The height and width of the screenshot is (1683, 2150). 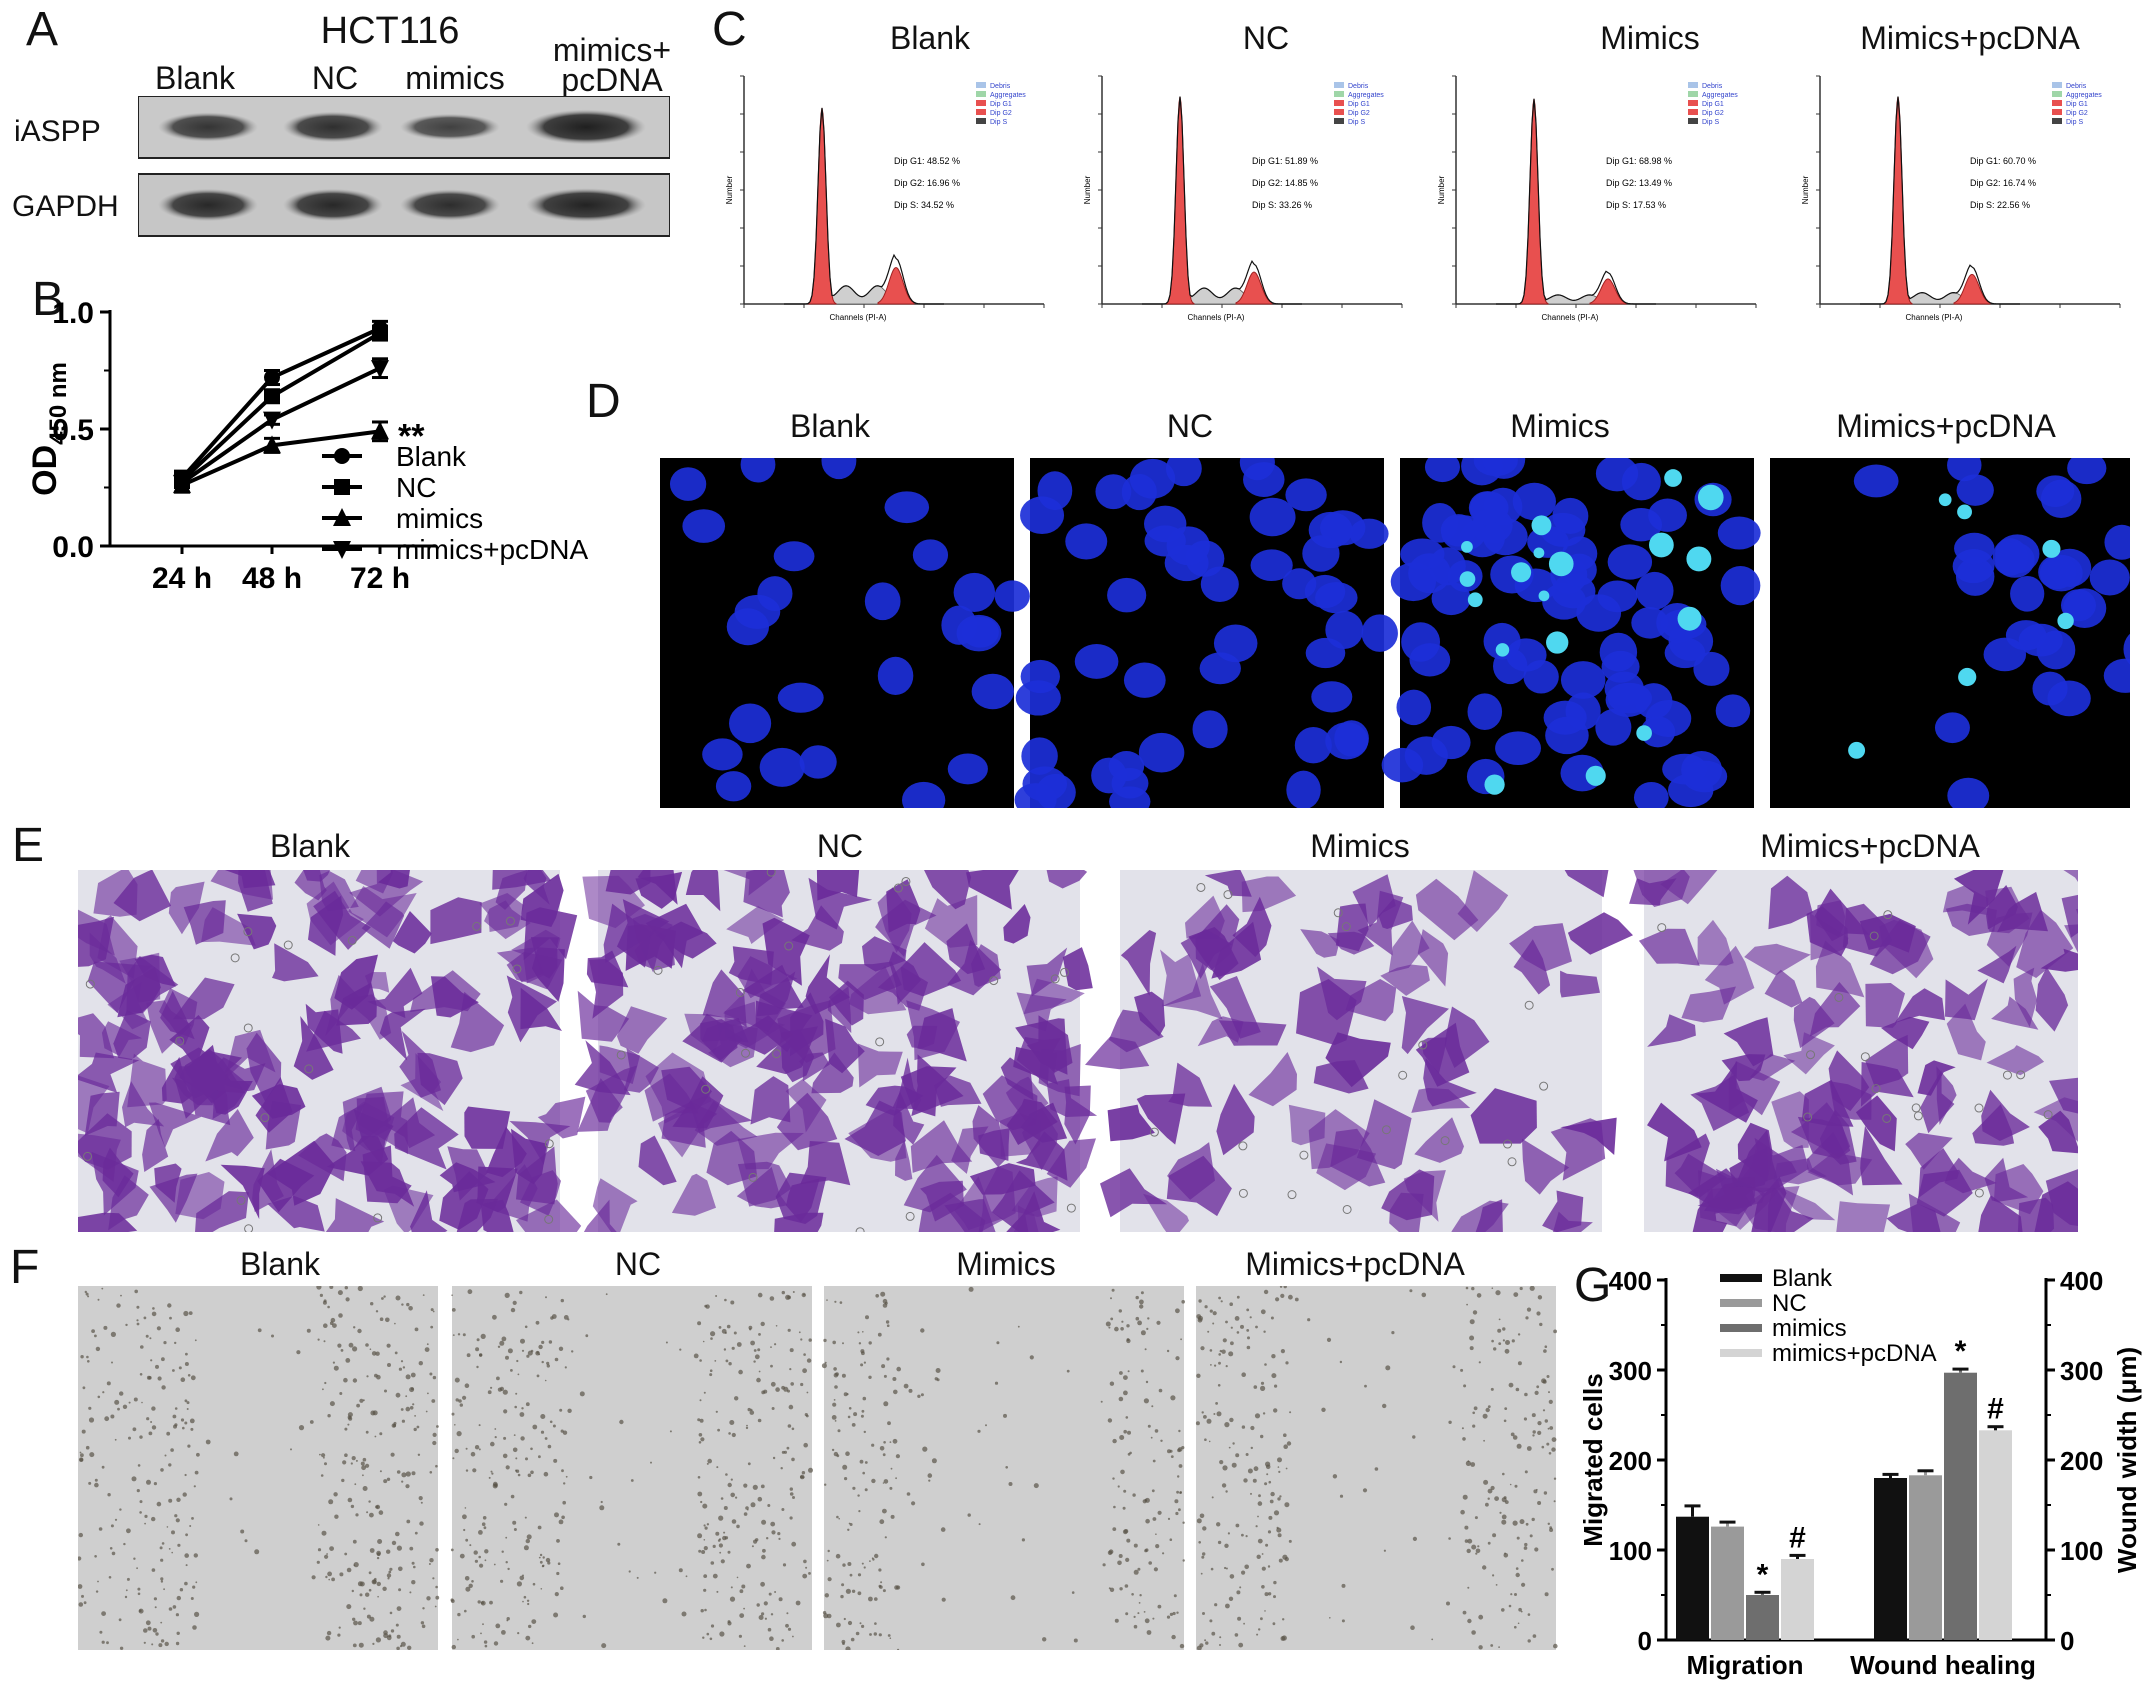 What do you see at coordinates (1727, 1583) in the screenshot?
I see `g-bar-nc` at bounding box center [1727, 1583].